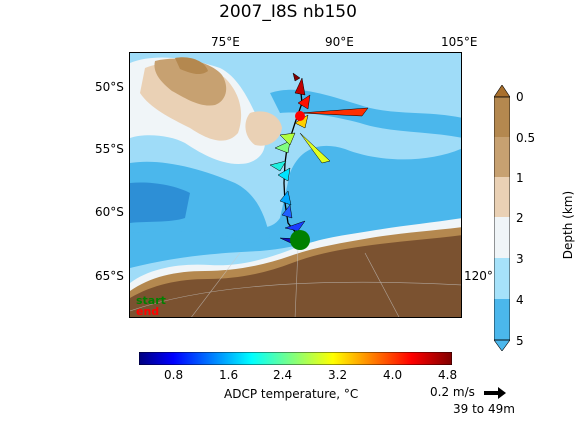  I want to click on plateau-tan, so click(190, 82).